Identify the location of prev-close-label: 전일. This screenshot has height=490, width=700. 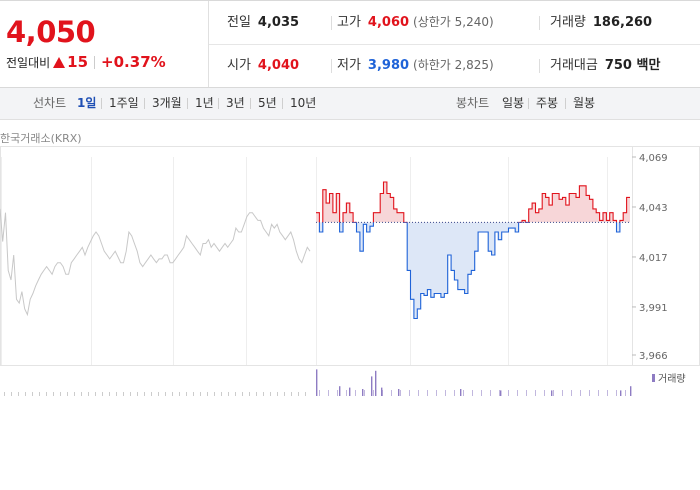
(239, 22).